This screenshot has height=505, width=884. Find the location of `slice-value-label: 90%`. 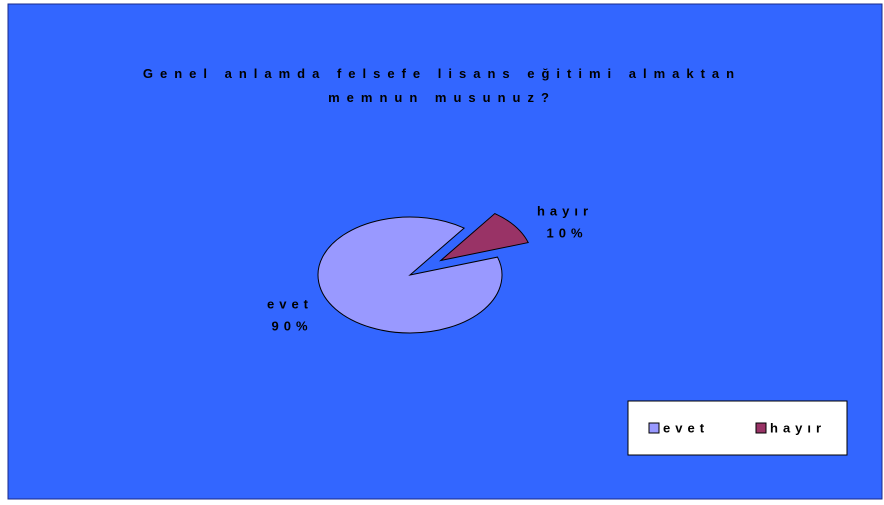

slice-value-label: 90% is located at coordinates (291, 325).